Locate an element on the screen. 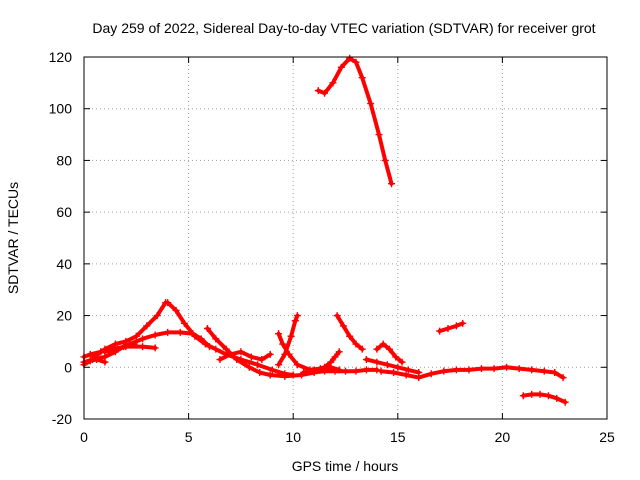  y-tick-label: 100 is located at coordinates (61, 109).